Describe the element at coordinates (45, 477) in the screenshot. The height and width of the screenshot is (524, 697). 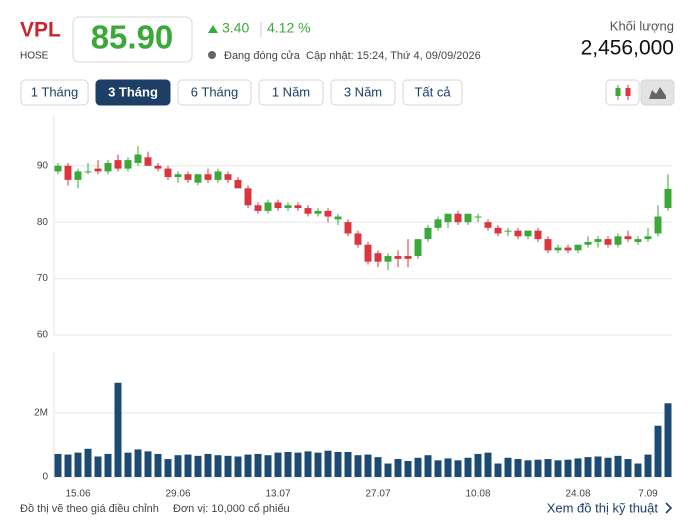
I see `volume-tick-label: 0` at that location.